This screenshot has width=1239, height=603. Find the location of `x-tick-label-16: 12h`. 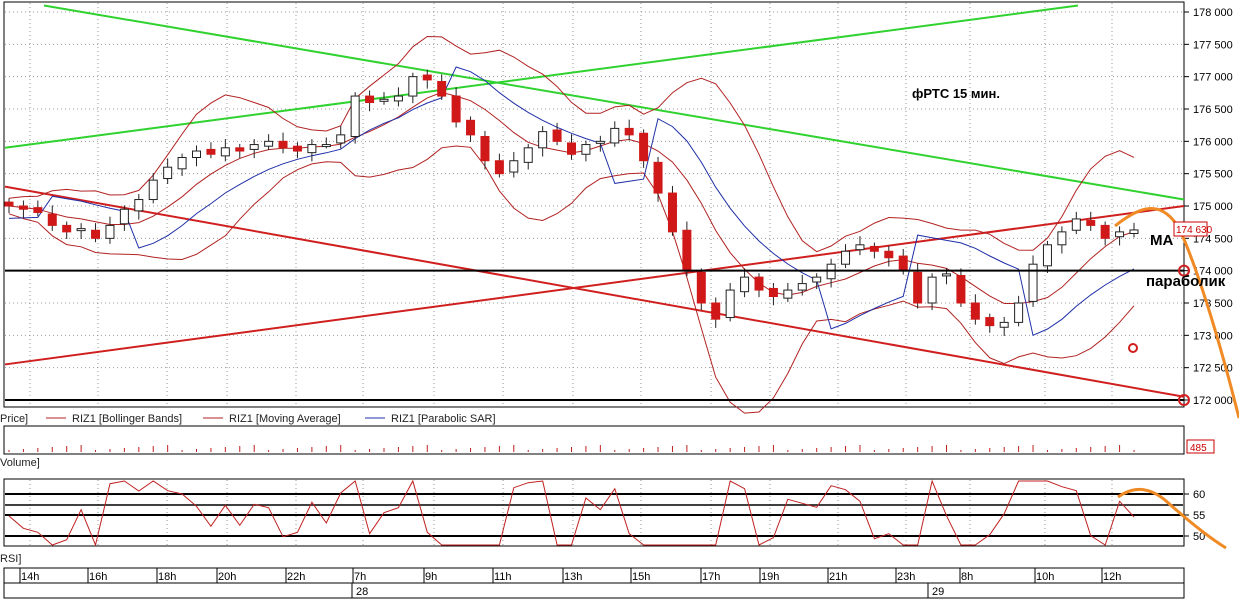

x-tick-label-16: 12h is located at coordinates (1112, 577).